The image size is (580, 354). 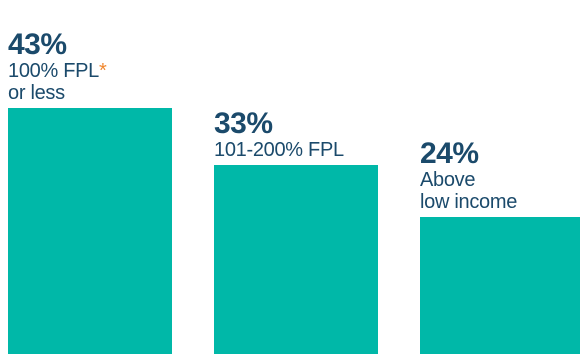 I want to click on category-label: 100% FPL* or less, so click(x=57, y=82).